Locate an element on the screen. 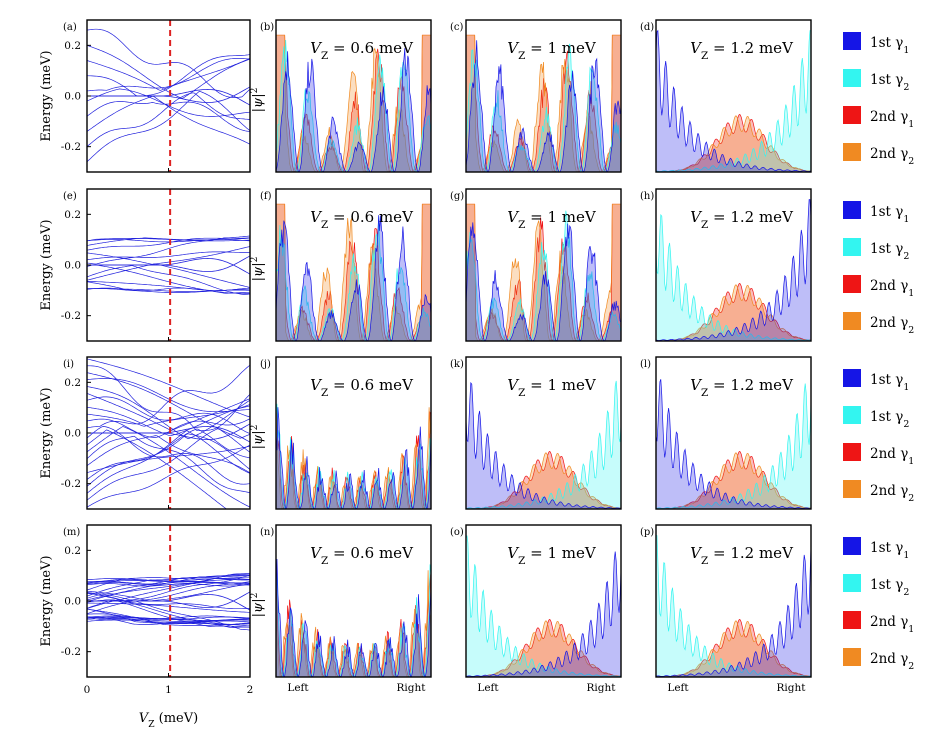  y-tick-label: -0.2 is located at coordinates (71, 316).